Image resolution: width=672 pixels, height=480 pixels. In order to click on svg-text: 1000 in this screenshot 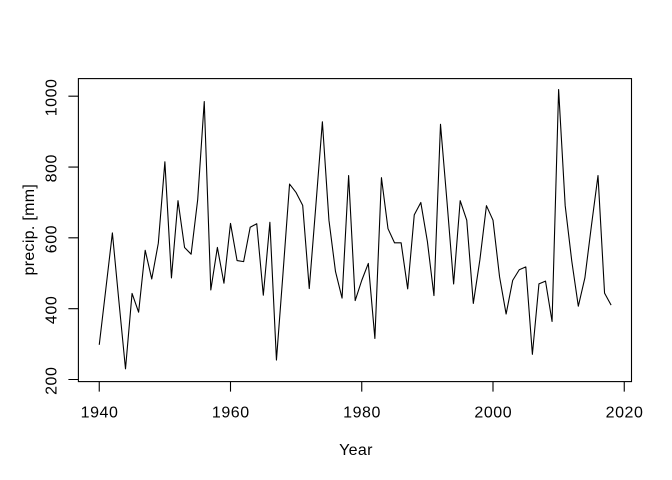, I will do `click(51, 98)`.